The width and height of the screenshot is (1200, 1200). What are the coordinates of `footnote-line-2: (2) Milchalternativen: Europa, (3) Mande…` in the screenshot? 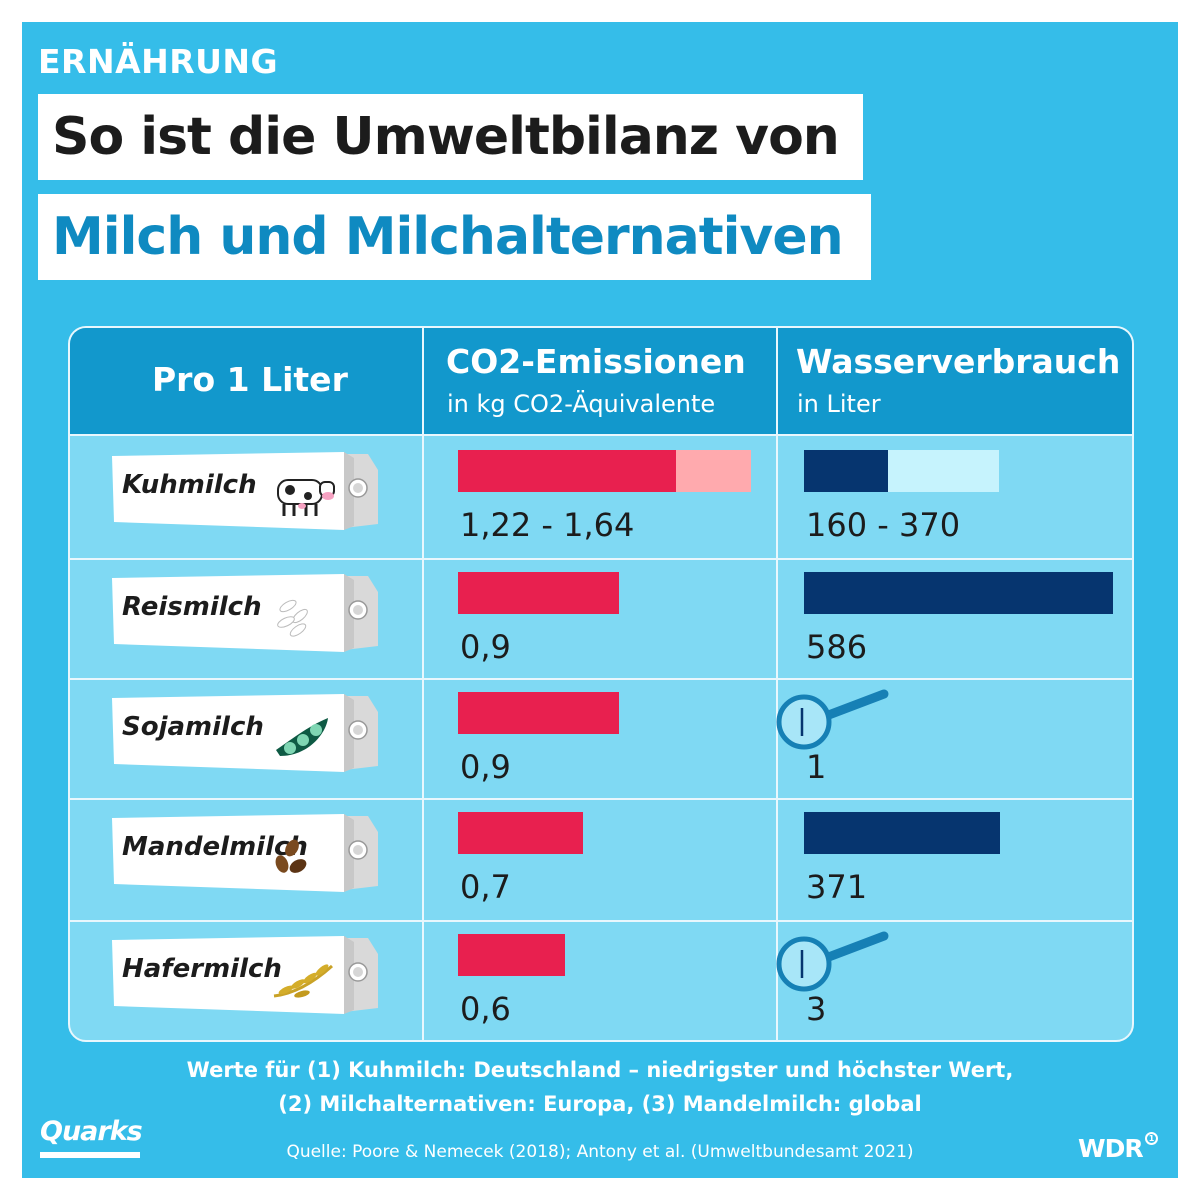 It's located at (600, 1104).